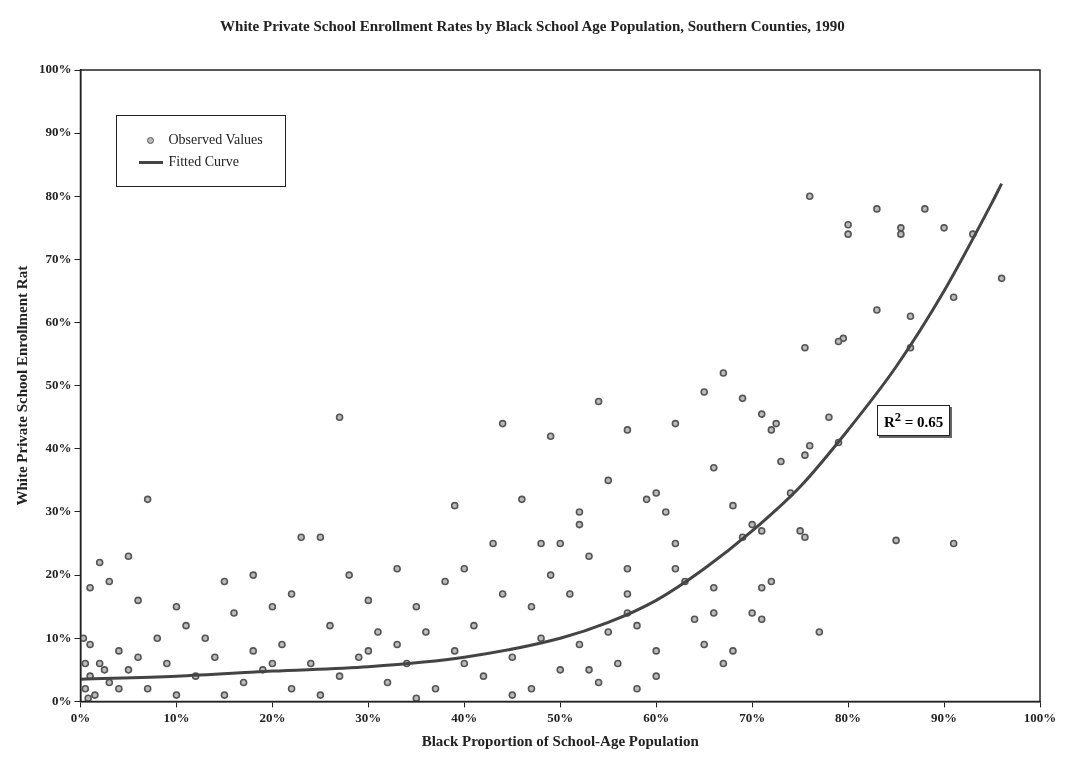  What do you see at coordinates (560, 740) in the screenshot?
I see `x-axis-title: Black Proportion of School-Age Population` at bounding box center [560, 740].